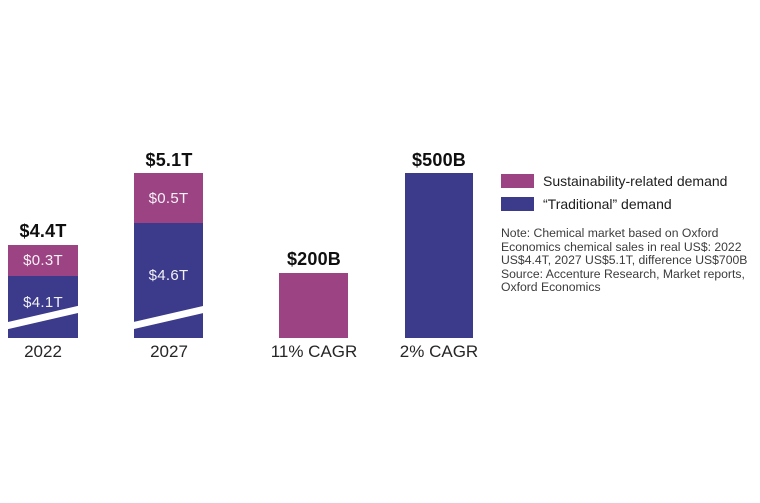 The height and width of the screenshot is (503, 760). What do you see at coordinates (610, 233) in the screenshot?
I see `note-line: Note: Chemical market based on Oxford` at bounding box center [610, 233].